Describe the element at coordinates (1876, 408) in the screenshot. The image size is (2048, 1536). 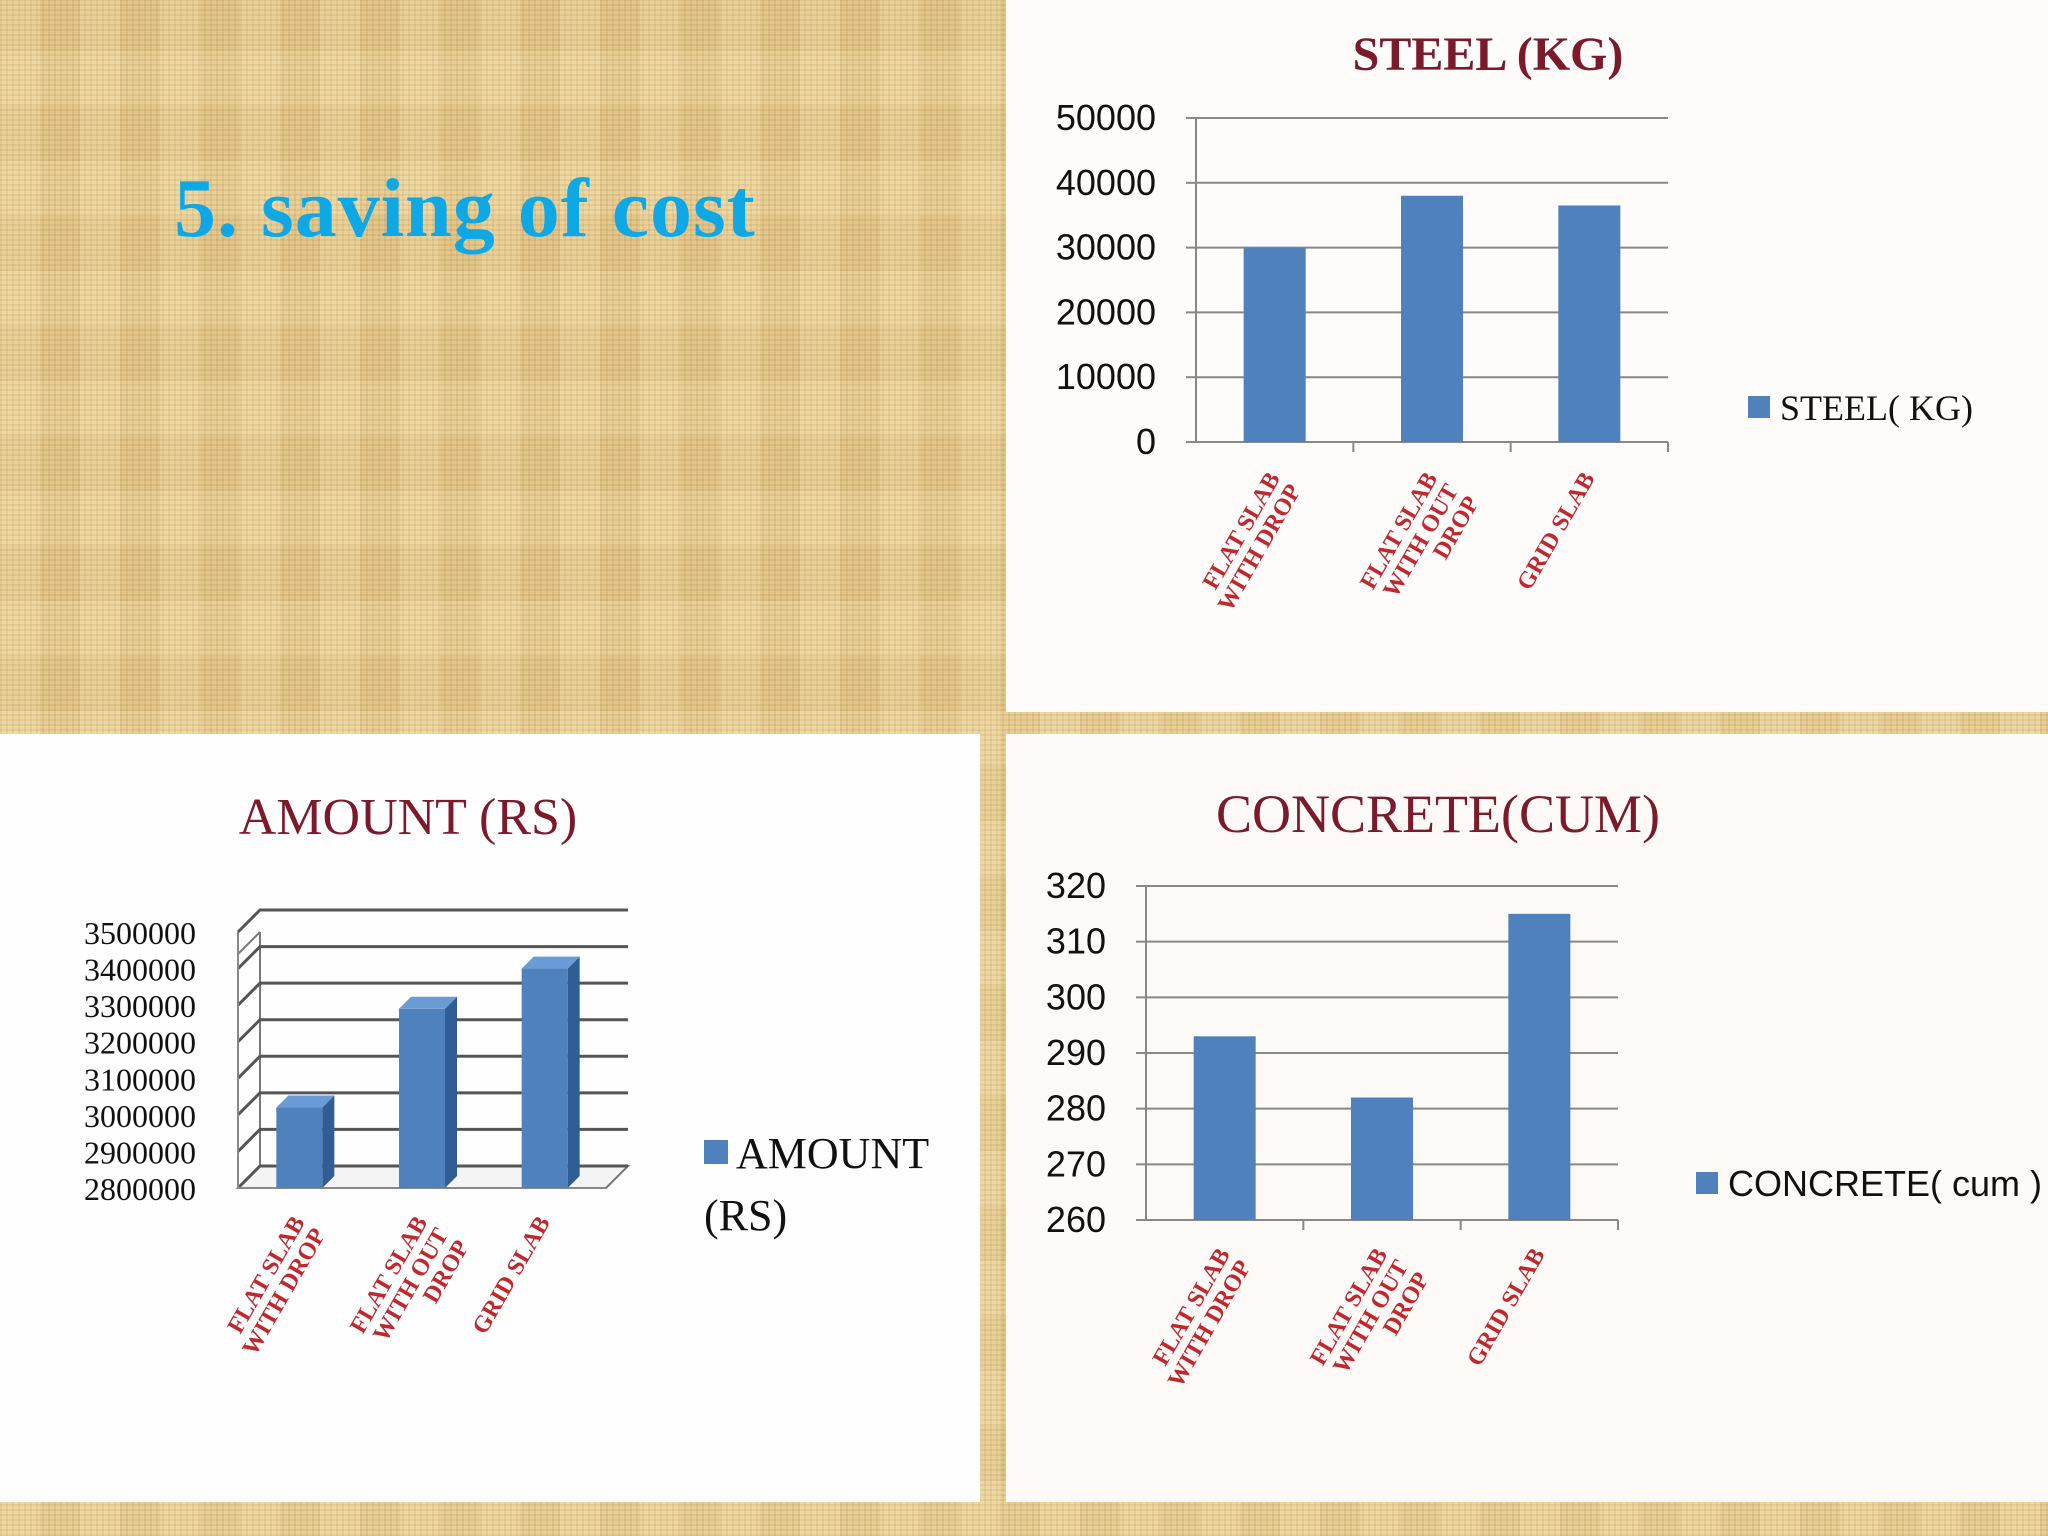
I see `steel-legend-label: STEEL( KG)` at that location.